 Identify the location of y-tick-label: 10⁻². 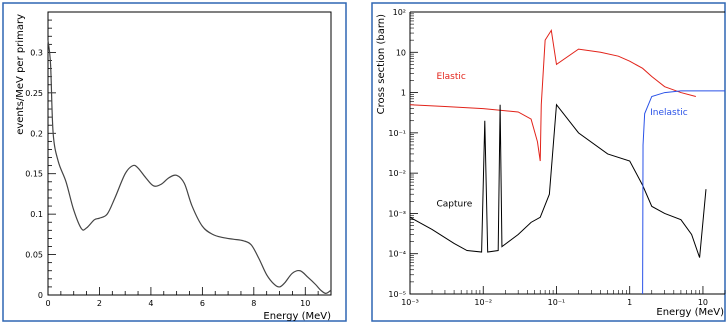
(397, 173).